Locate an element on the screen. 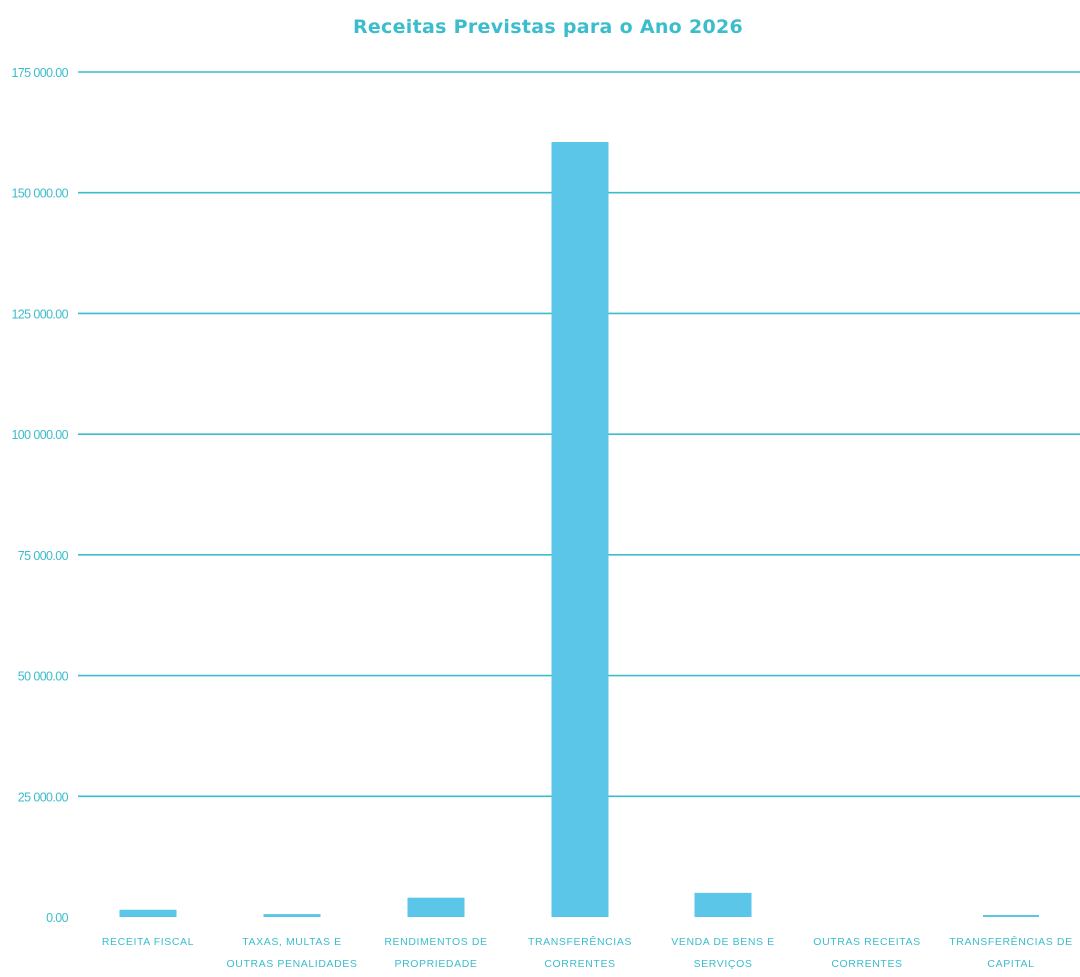 The image size is (1080, 977). x-tick-label: VENDA DE BENS E SERVIÇOS is located at coordinates (723, 953).